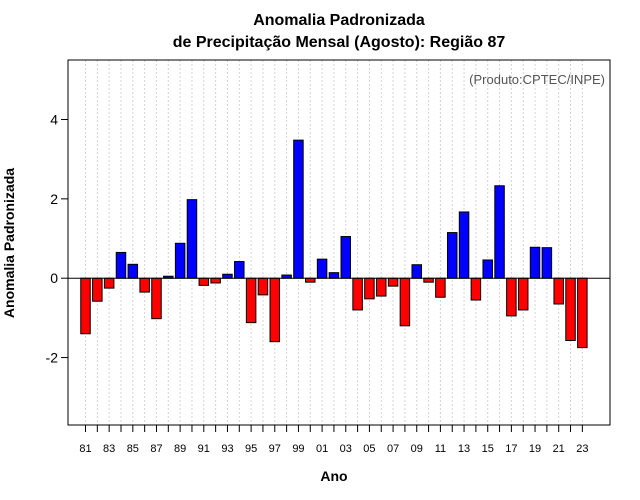 The image size is (640, 500). Describe the element at coordinates (57, 239) in the screenshot. I see `y-axis: -2 0 2 4` at that location.